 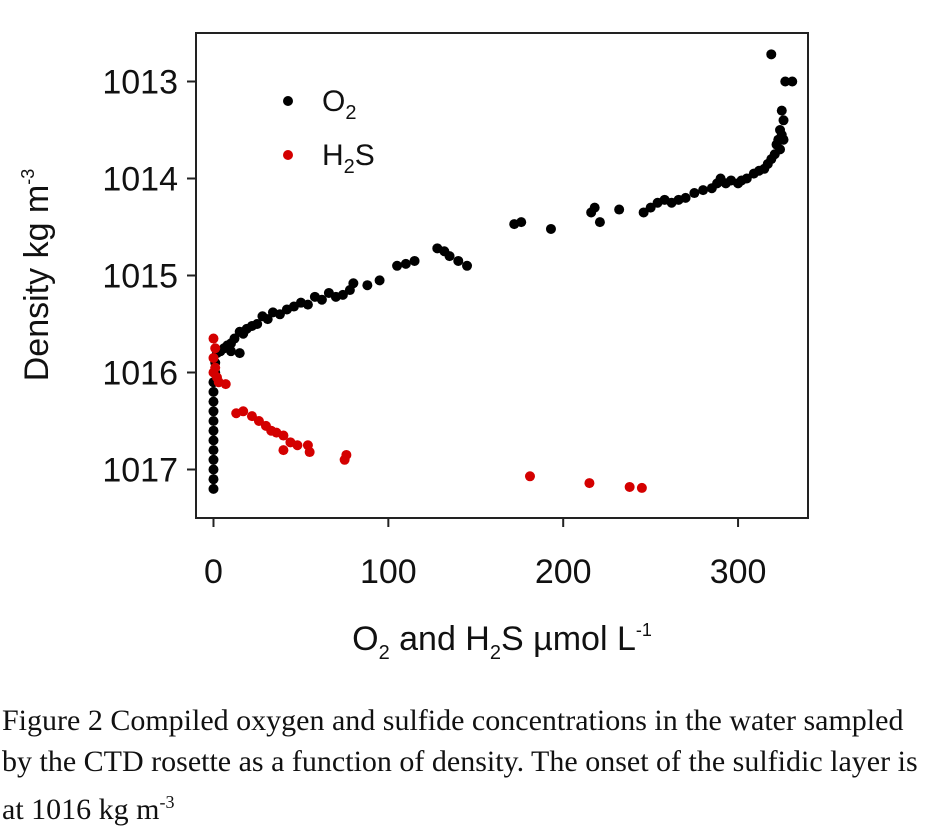 What do you see at coordinates (140, 277) in the screenshot?
I see `y-tick-label: 1015` at bounding box center [140, 277].